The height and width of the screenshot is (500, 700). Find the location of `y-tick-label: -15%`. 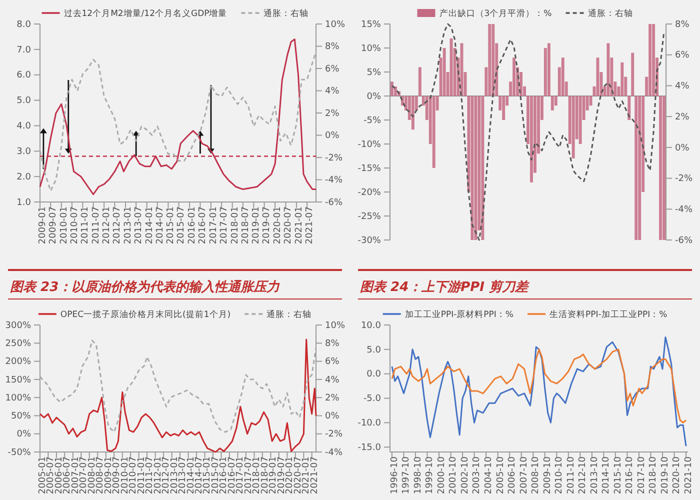

y-tick-label: -15% is located at coordinates (370, 169).